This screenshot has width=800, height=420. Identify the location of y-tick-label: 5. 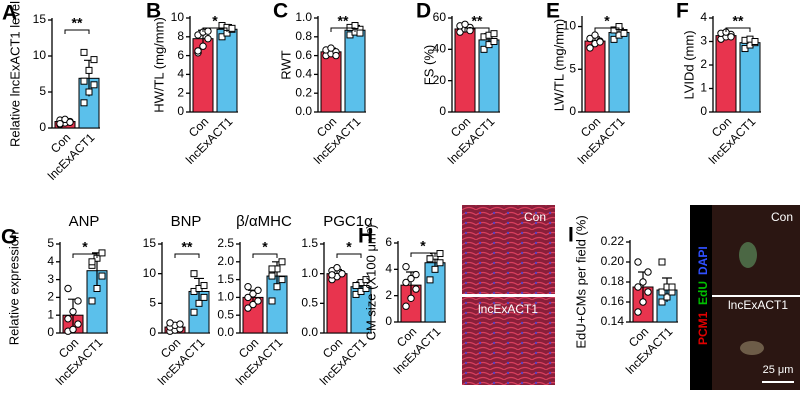
(42, 91).